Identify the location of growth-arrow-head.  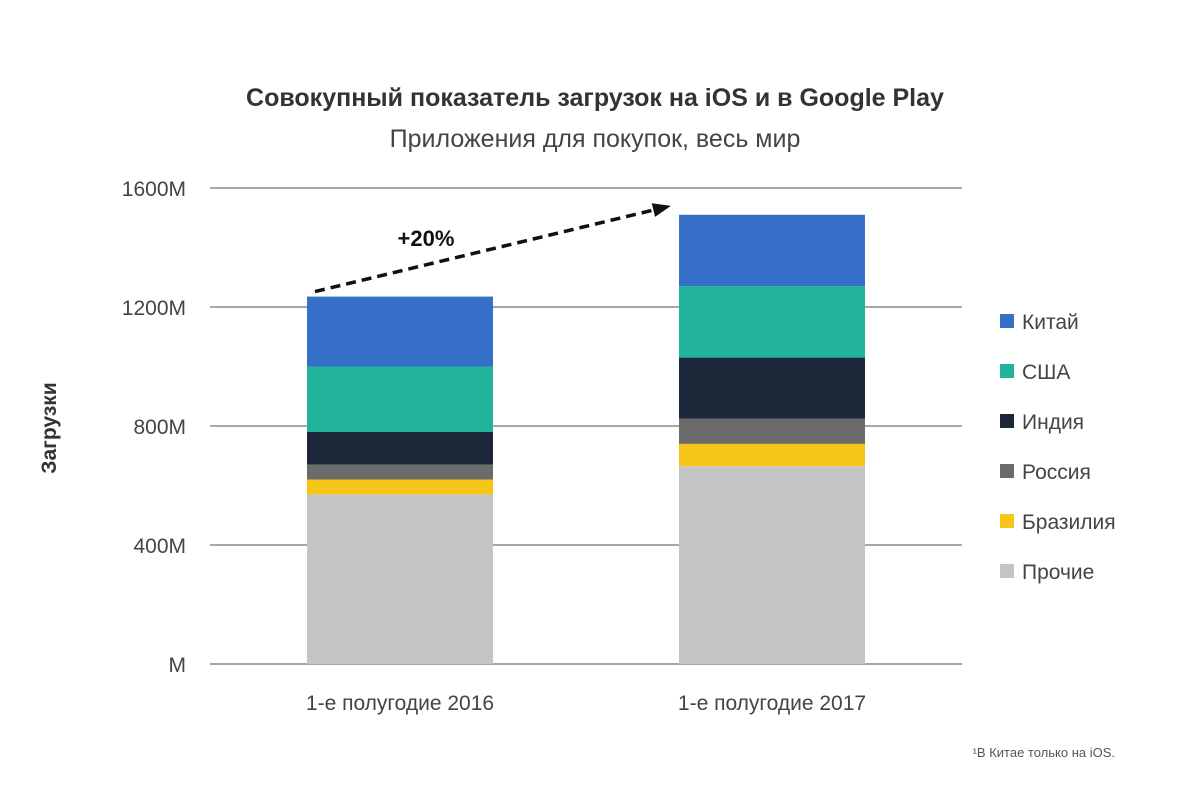
(661, 210).